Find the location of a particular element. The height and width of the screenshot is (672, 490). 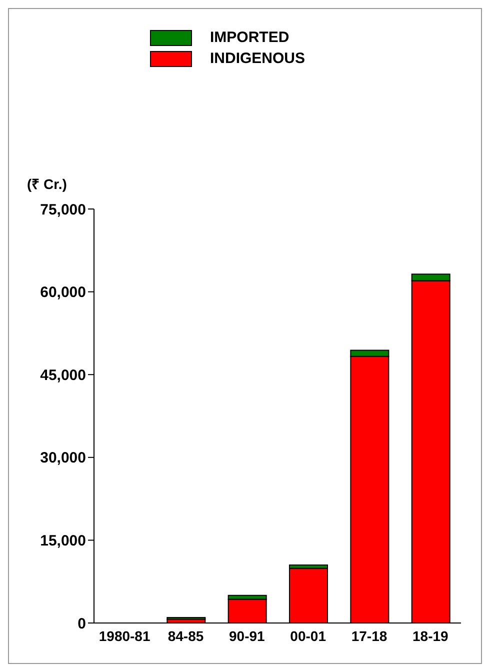

legend-label: INDIGENOUS is located at coordinates (258, 58).